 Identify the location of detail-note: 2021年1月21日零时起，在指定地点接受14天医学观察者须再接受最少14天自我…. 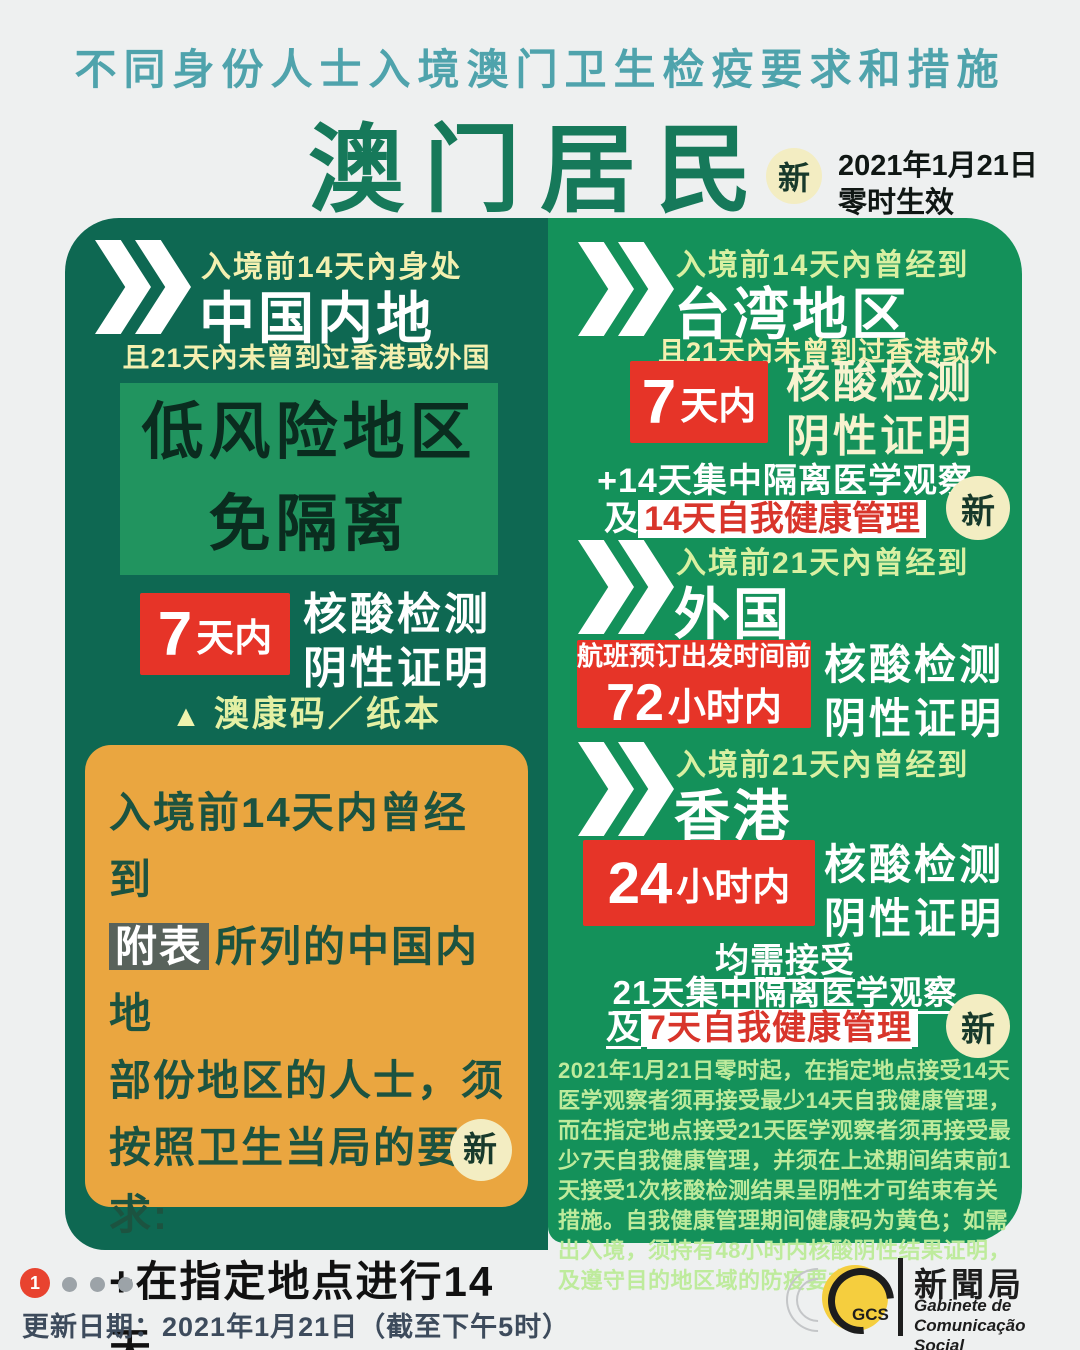
(784, 1175).